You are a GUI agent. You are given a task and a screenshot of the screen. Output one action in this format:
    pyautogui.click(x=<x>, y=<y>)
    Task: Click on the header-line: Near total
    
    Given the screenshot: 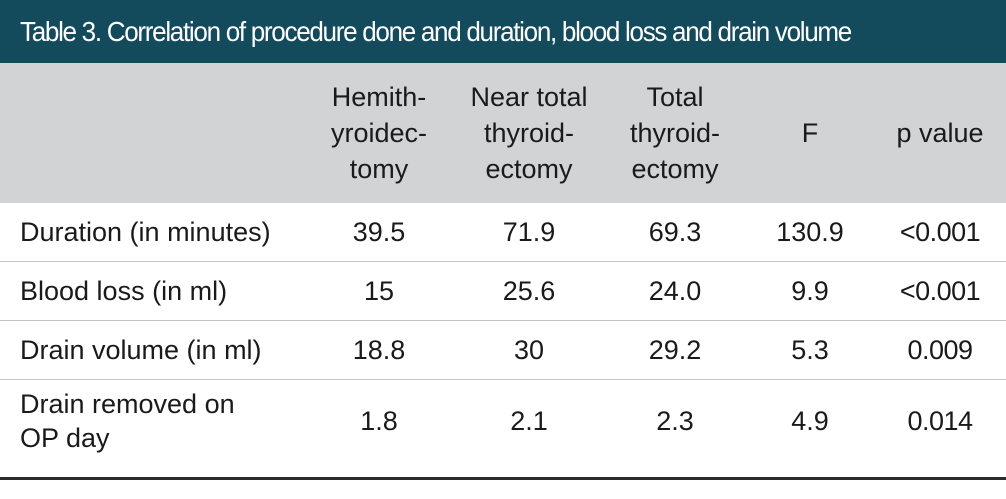 What is the action you would take?
    pyautogui.click(x=529, y=97)
    